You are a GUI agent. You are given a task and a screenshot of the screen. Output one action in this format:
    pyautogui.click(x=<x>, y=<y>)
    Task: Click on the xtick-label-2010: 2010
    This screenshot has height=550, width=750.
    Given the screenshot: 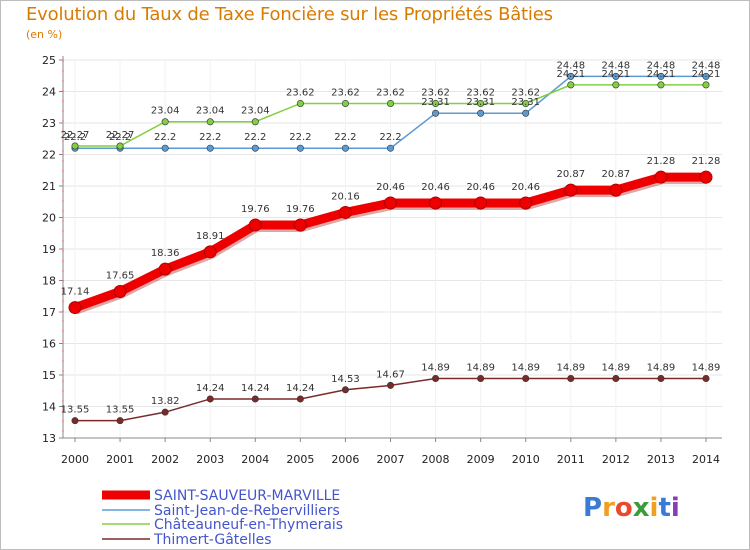 What is the action you would take?
    pyautogui.click(x=526, y=459)
    